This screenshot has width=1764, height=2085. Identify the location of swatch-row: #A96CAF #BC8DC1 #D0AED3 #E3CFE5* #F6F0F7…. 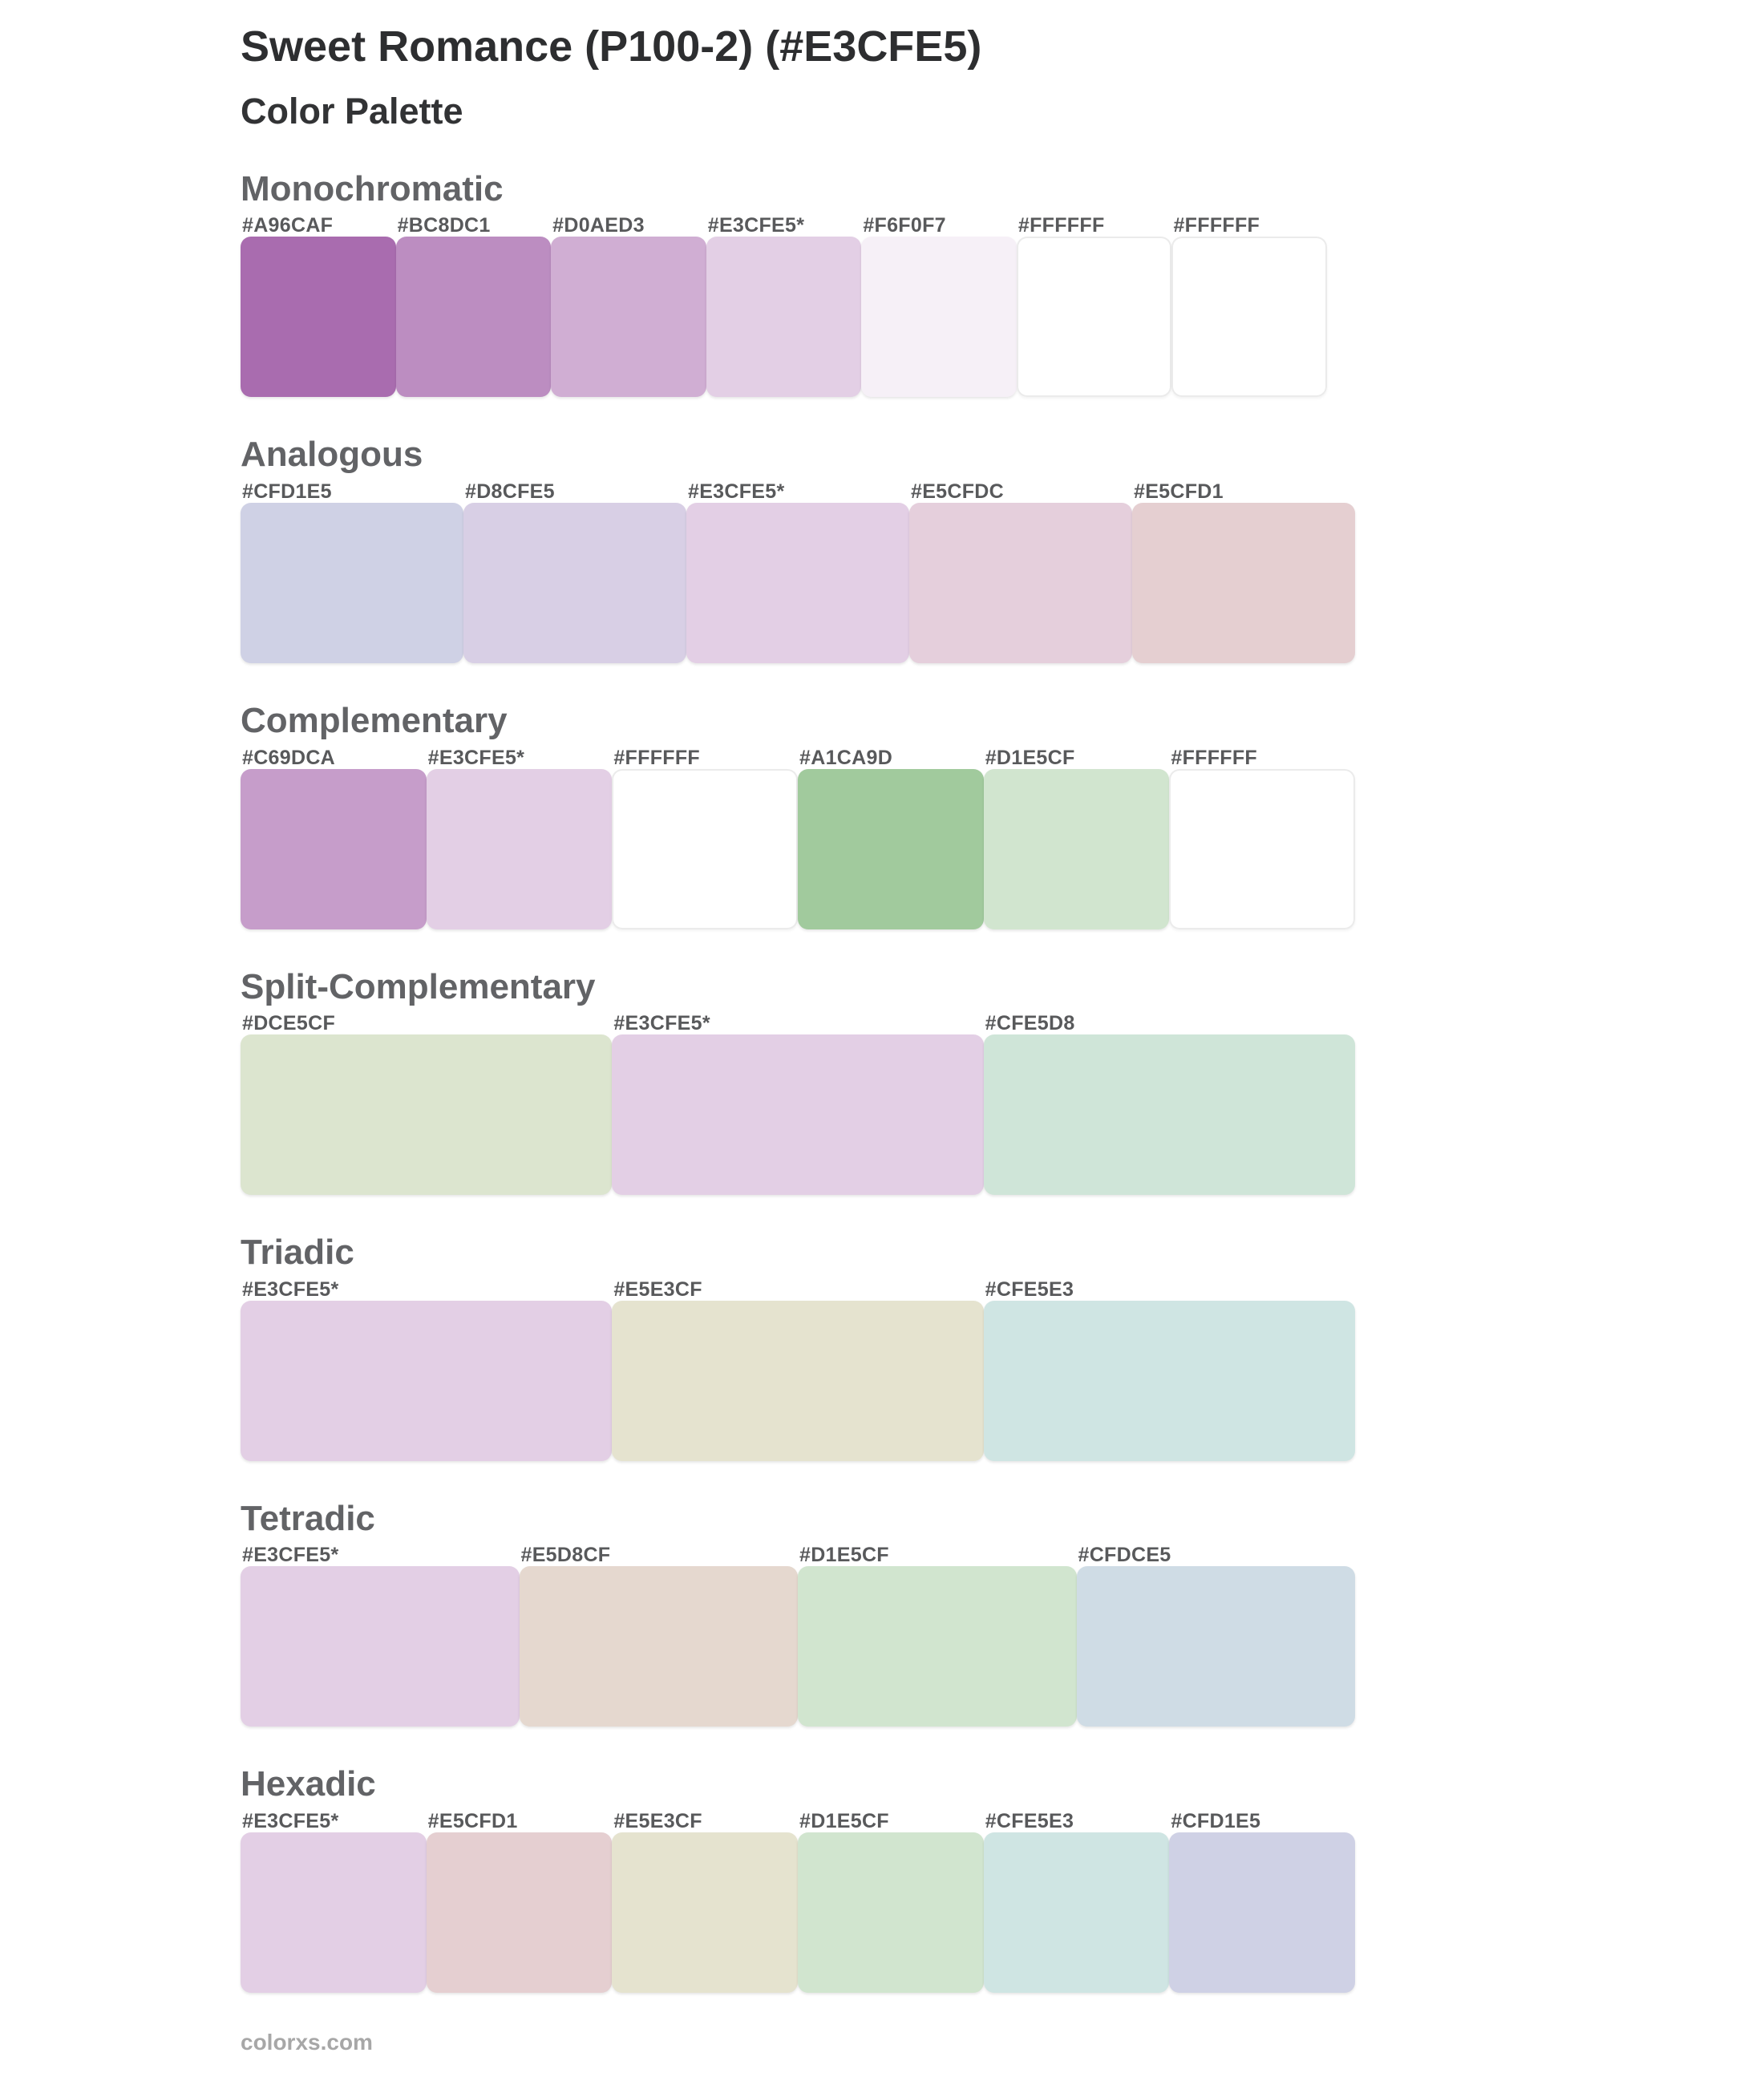
(784, 306).